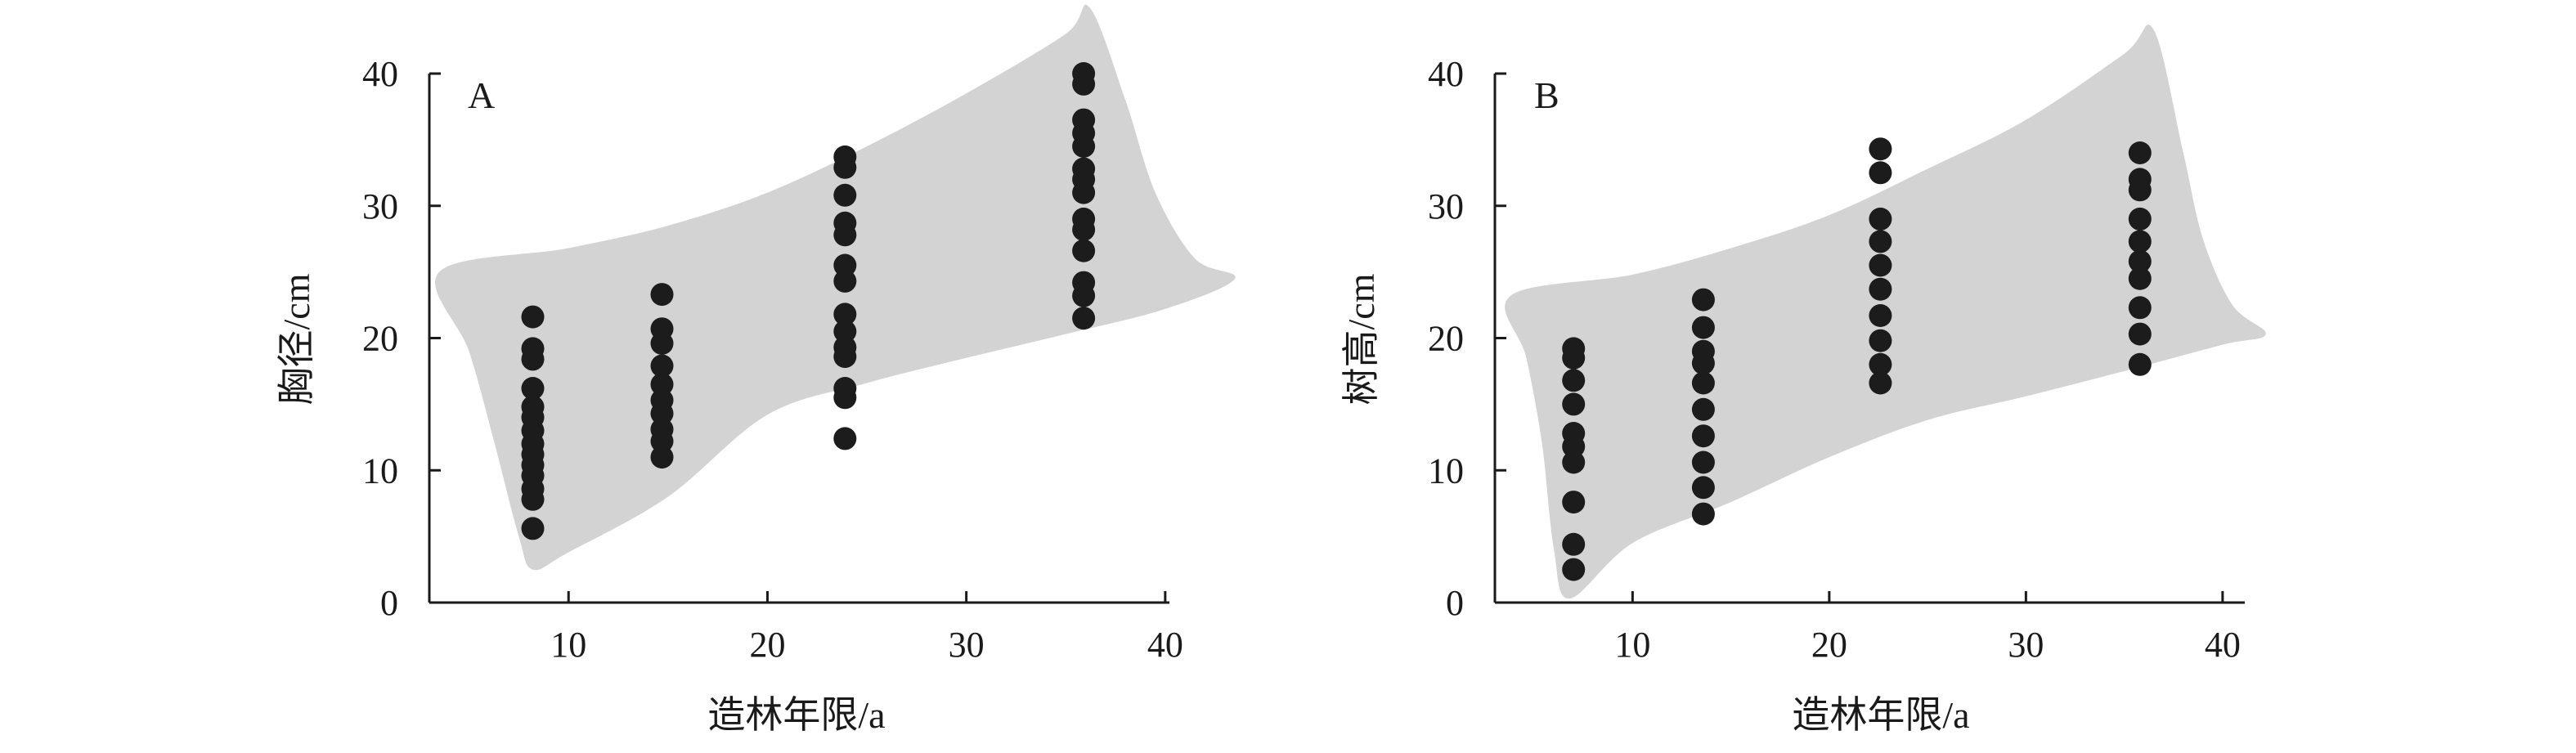  I want to click on panel-label: A, so click(482, 95).